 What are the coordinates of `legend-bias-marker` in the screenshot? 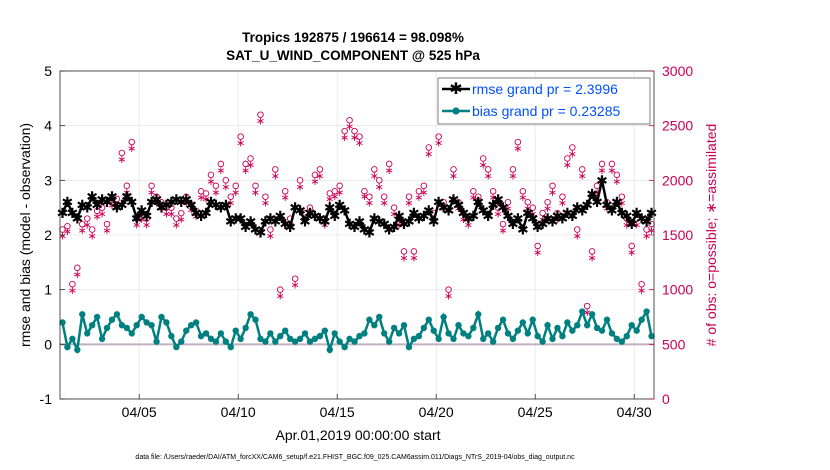 It's located at (456, 111).